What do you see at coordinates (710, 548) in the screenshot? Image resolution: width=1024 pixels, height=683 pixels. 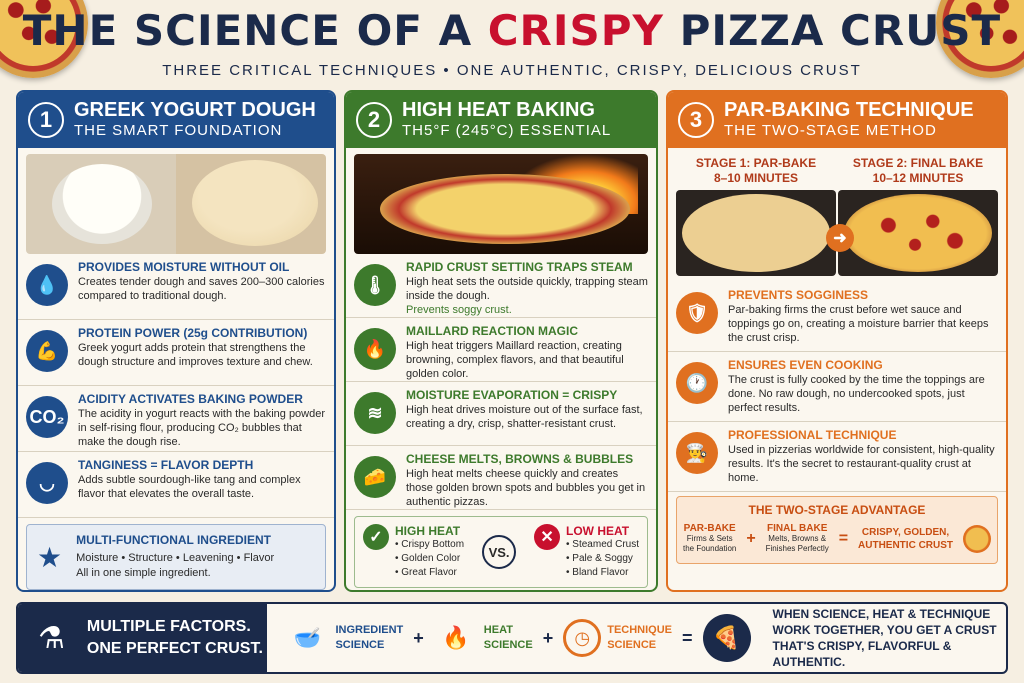 I see `par-bake-desc: the Foundation` at bounding box center [710, 548].